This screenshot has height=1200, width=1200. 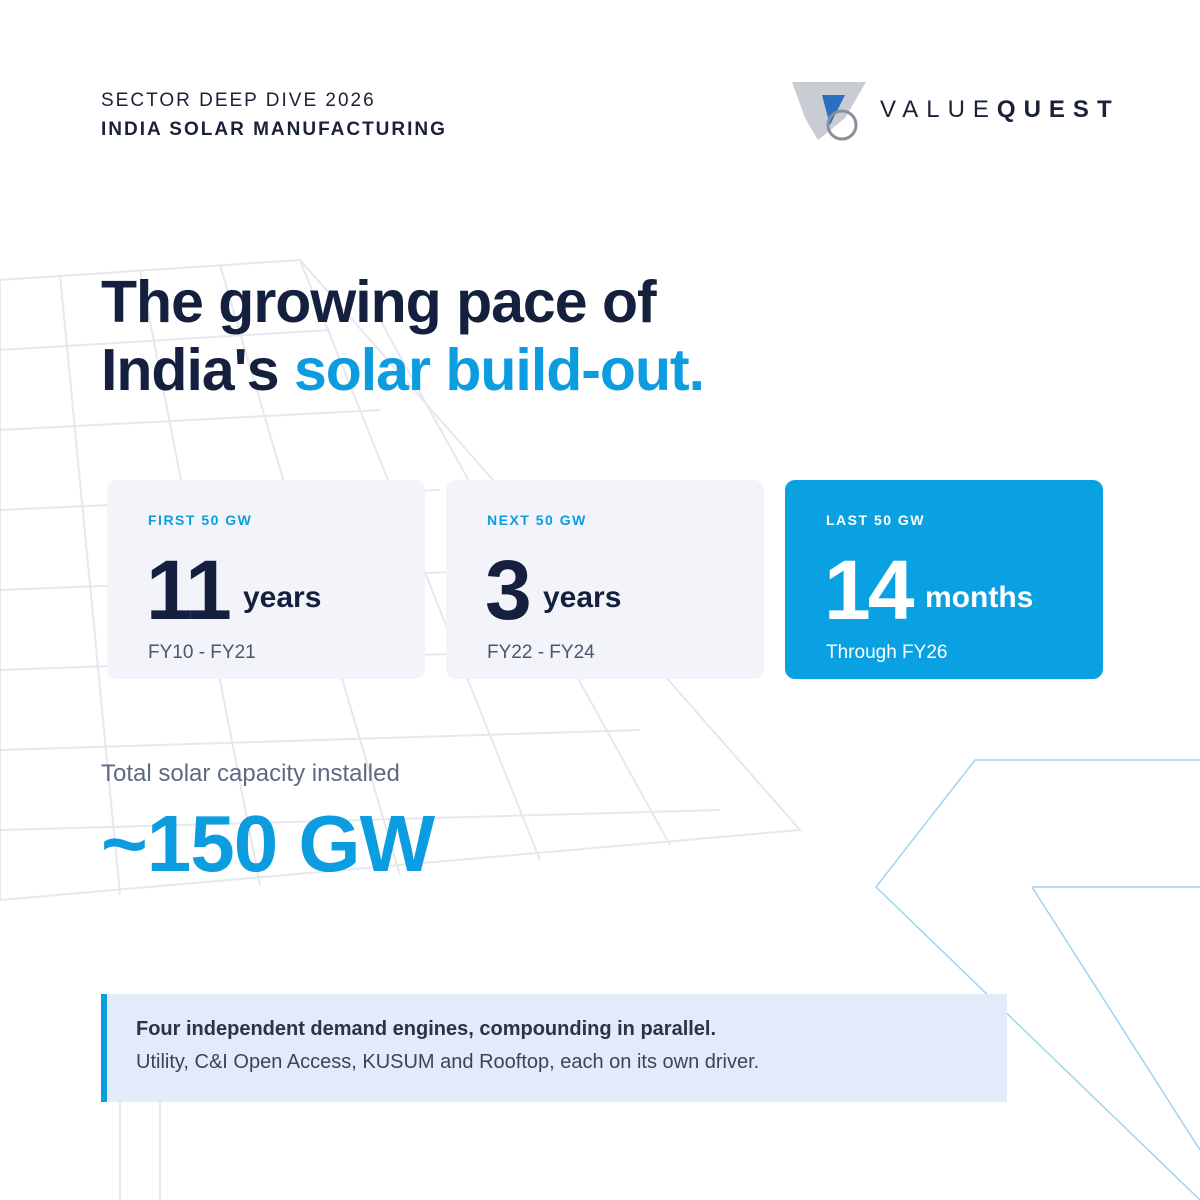 I want to click on headline-dark: India's, so click(x=190, y=370).